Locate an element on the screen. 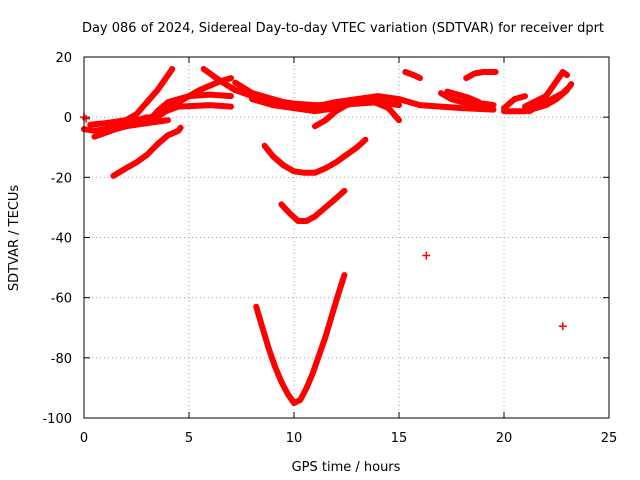 The width and height of the screenshot is (640, 480). y-tick-label: -80 is located at coordinates (61, 359).